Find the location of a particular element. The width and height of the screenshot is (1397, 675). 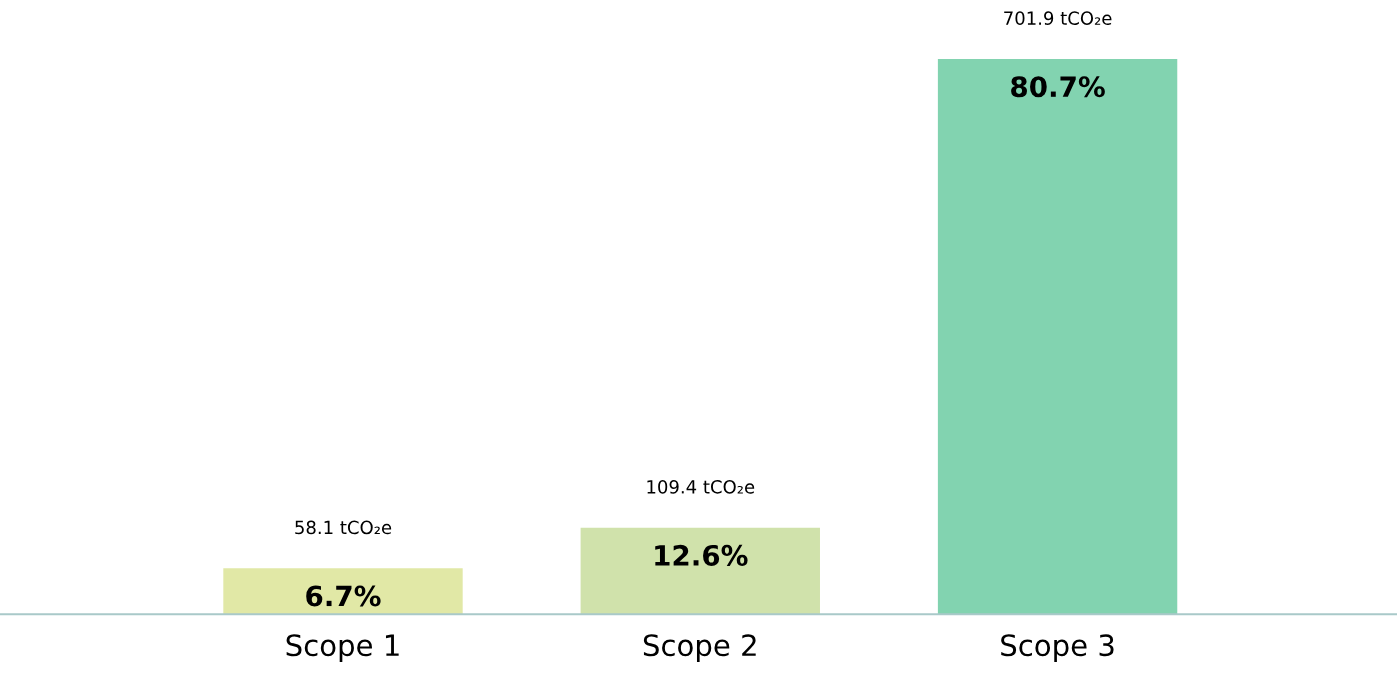

data-label: 701.9 tCO₂e is located at coordinates (1058, 18).